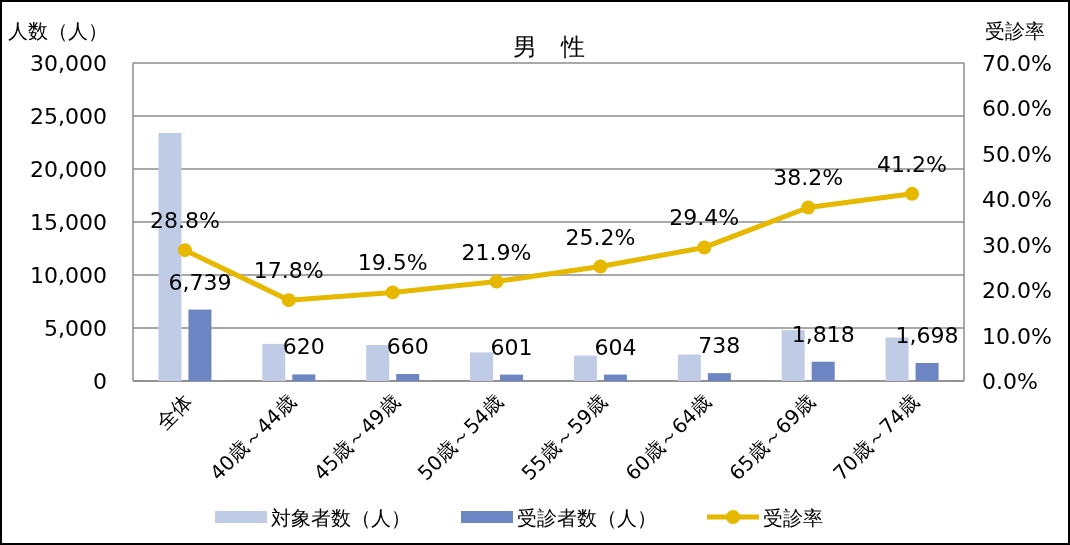  I want to click on y2-tick-label: 60.0%, so click(1017, 109).